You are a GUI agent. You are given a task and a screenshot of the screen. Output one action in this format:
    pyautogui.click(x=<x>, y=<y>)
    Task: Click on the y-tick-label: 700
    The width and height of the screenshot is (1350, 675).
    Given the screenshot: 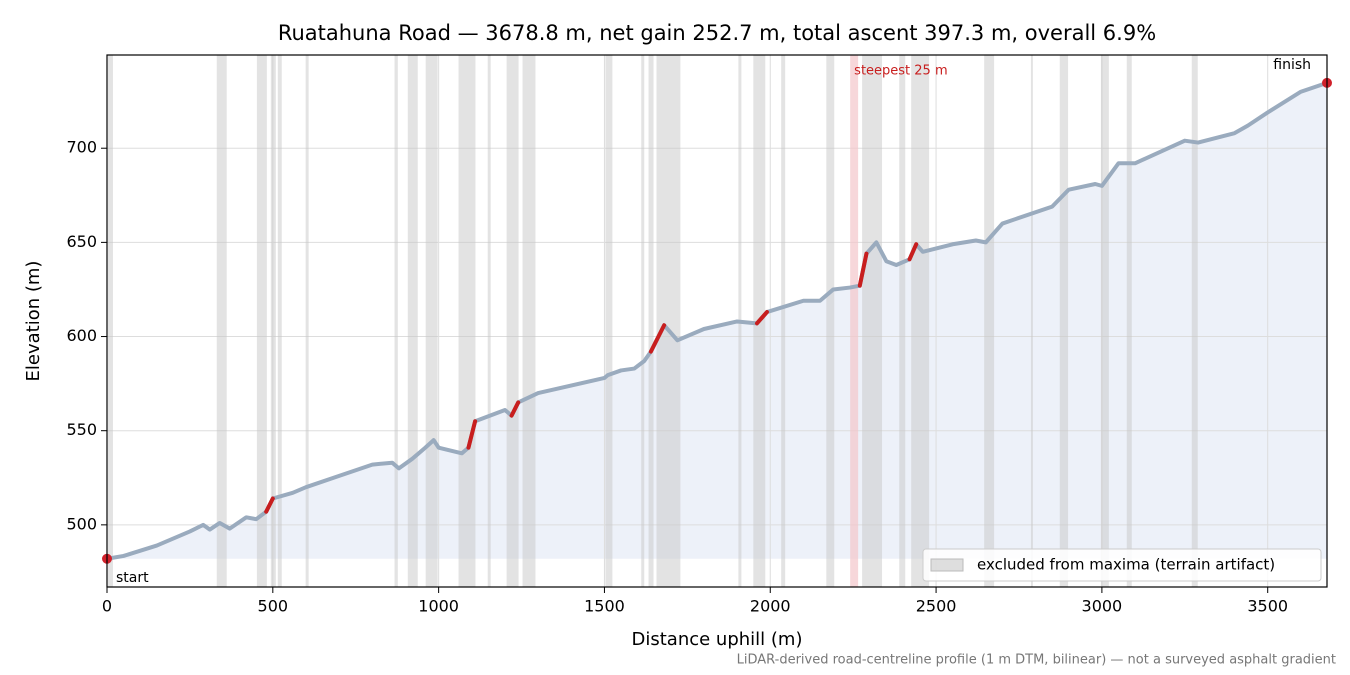 What is the action you would take?
    pyautogui.click(x=81, y=147)
    